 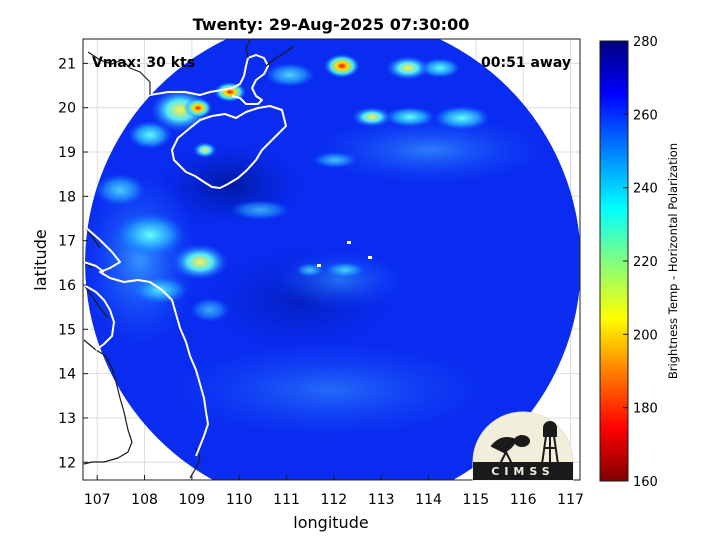 What do you see at coordinates (144, 500) in the screenshot?
I see `x-tick-label: 108` at bounding box center [144, 500].